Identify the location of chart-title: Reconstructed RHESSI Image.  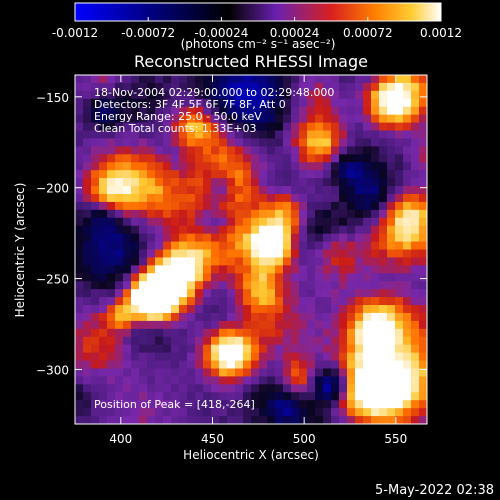
(251, 61).